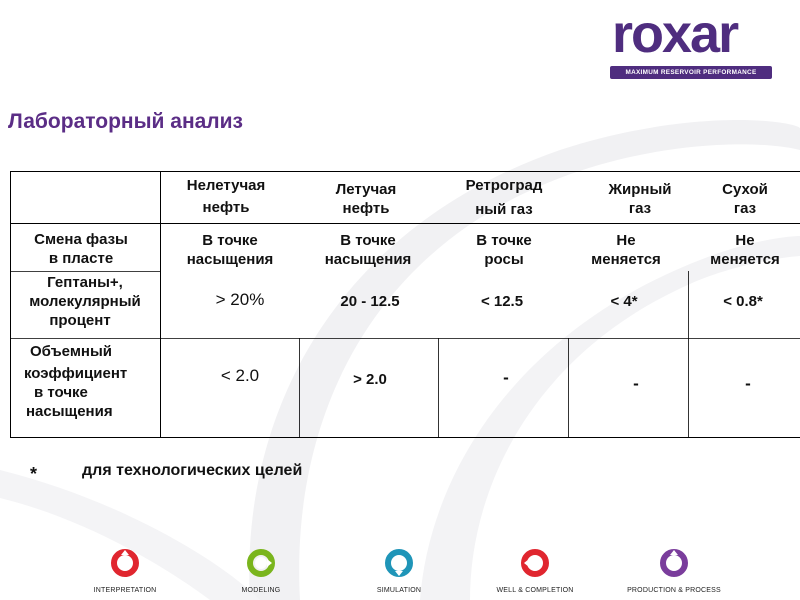  I want to click on row-label-line: Объемный, so click(71, 351).